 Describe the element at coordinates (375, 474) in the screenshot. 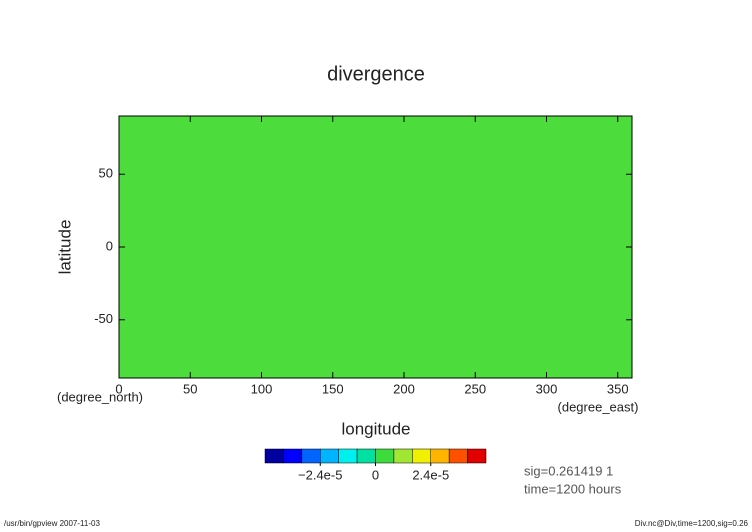

I see `colorbar-tick-label: 0` at that location.